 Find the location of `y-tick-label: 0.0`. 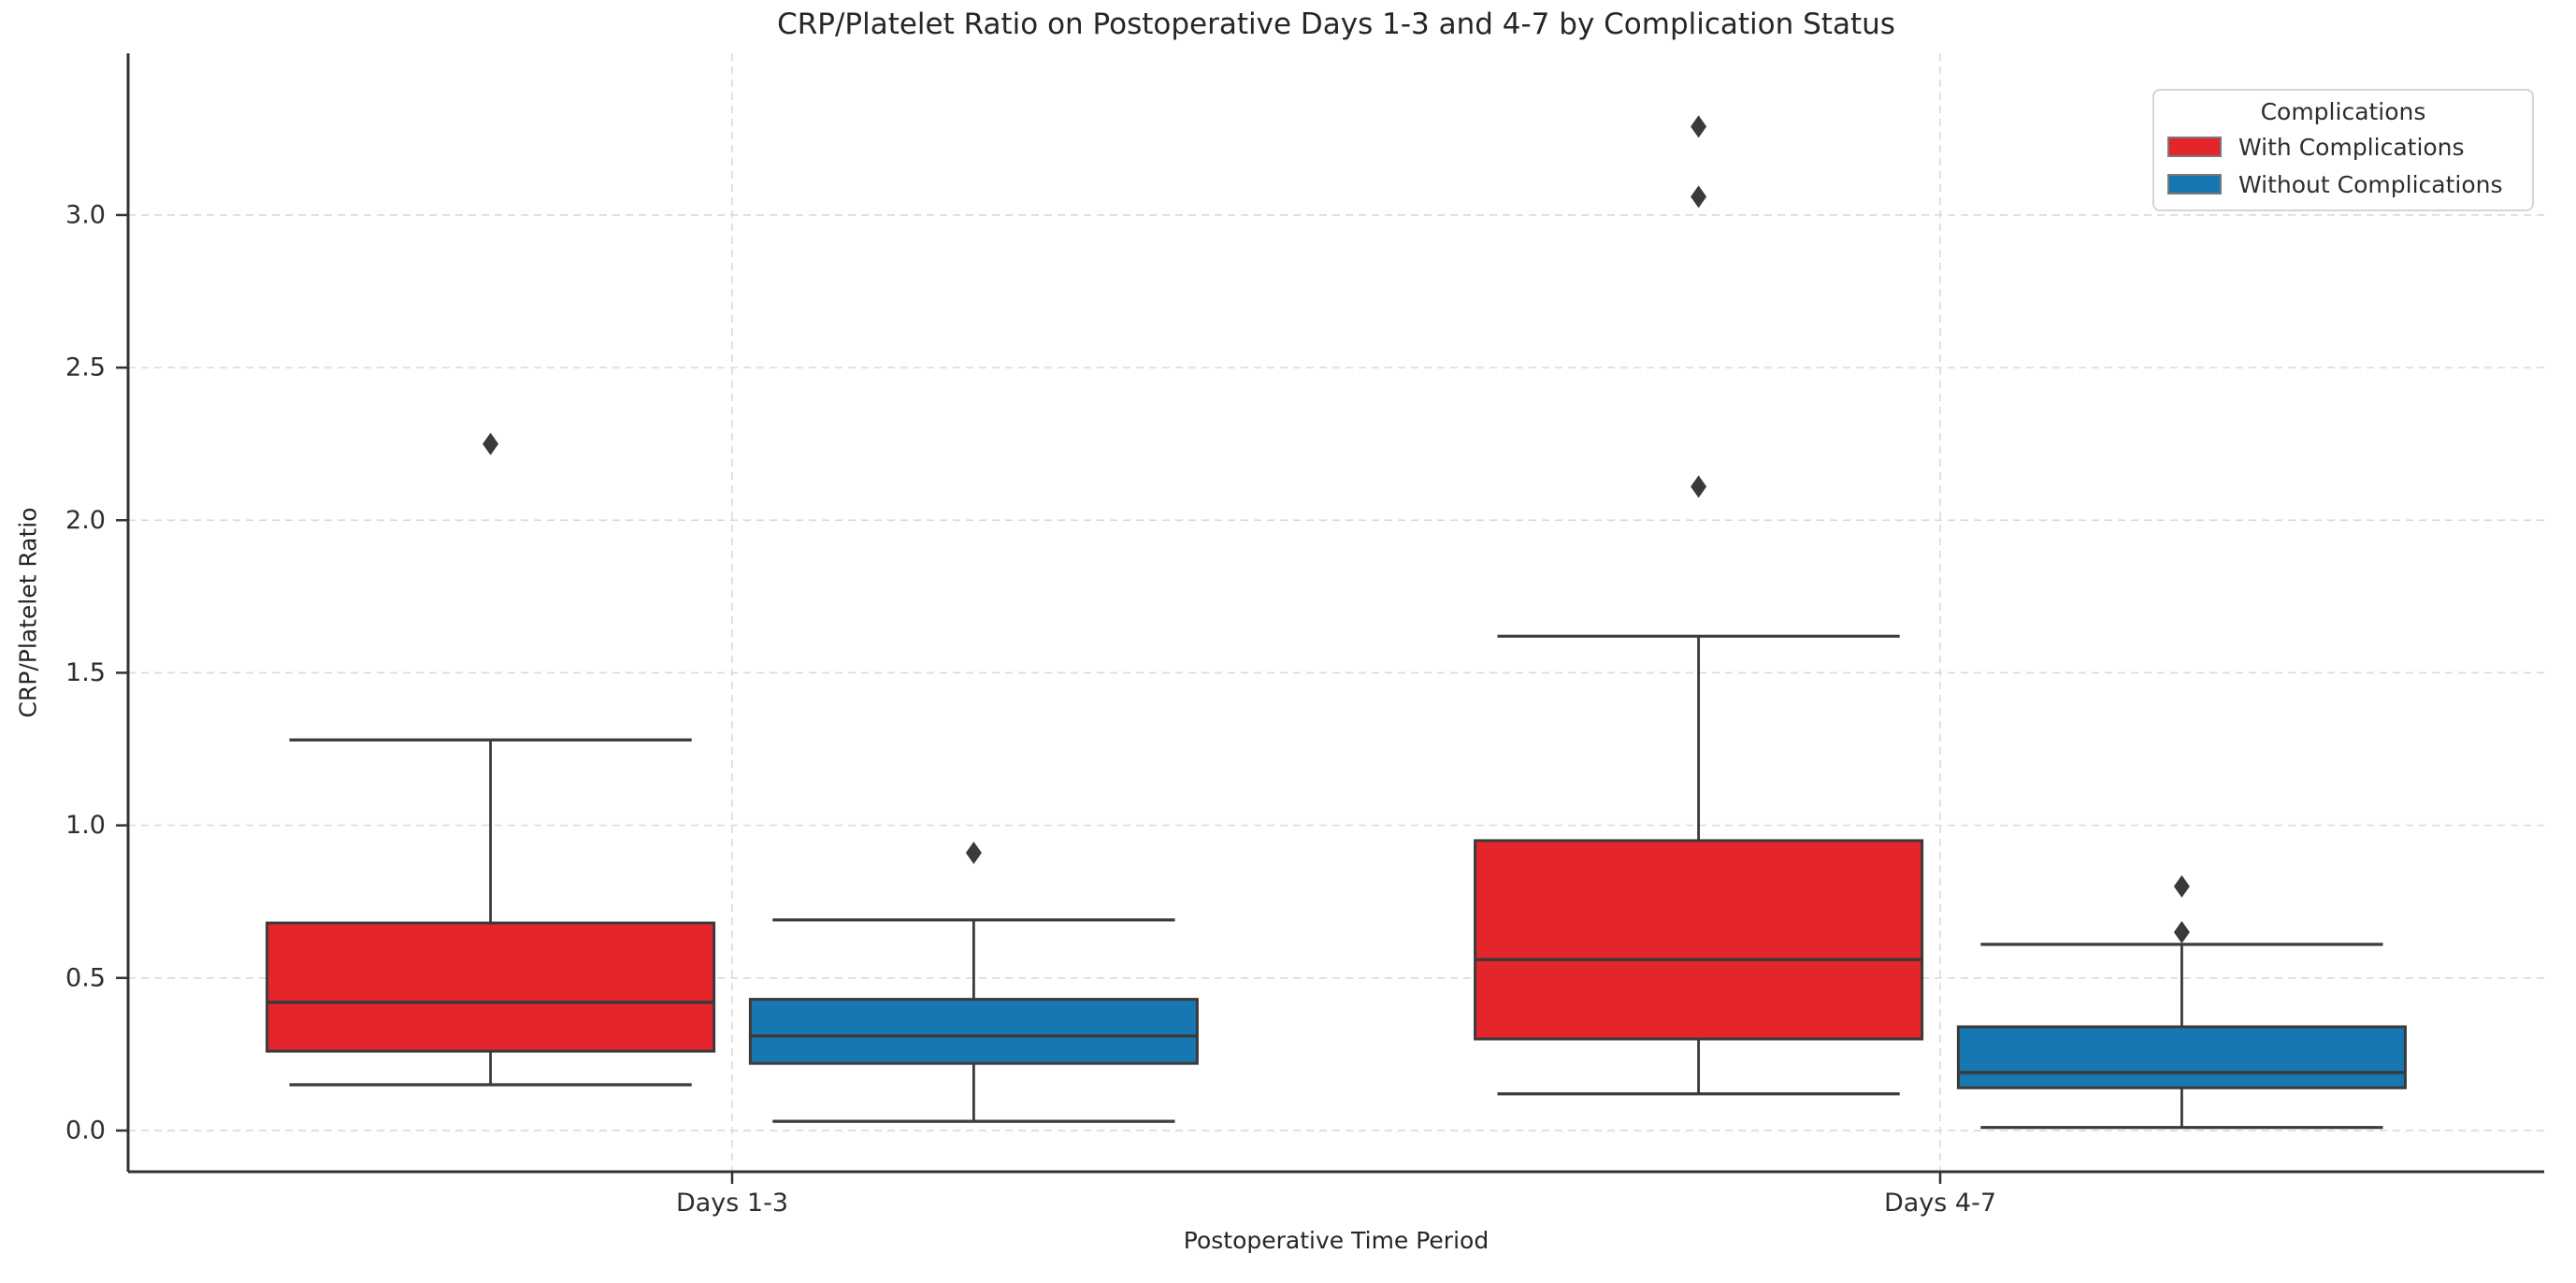

y-tick-label: 0.0 is located at coordinates (86, 1130).